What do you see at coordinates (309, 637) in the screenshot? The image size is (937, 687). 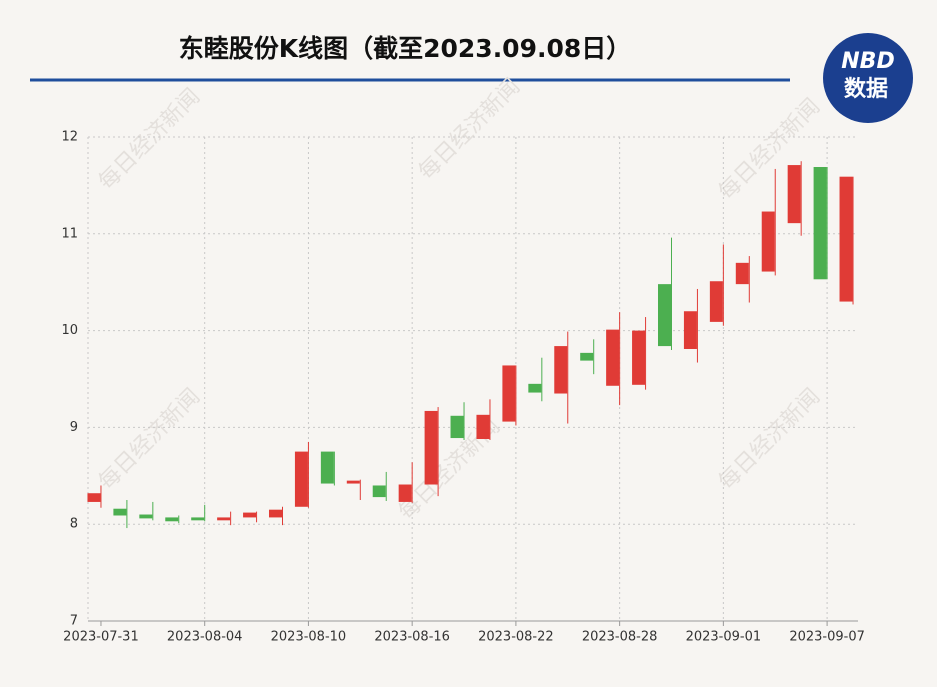 I see `x-tick-label: 2023-08-10` at bounding box center [309, 637].